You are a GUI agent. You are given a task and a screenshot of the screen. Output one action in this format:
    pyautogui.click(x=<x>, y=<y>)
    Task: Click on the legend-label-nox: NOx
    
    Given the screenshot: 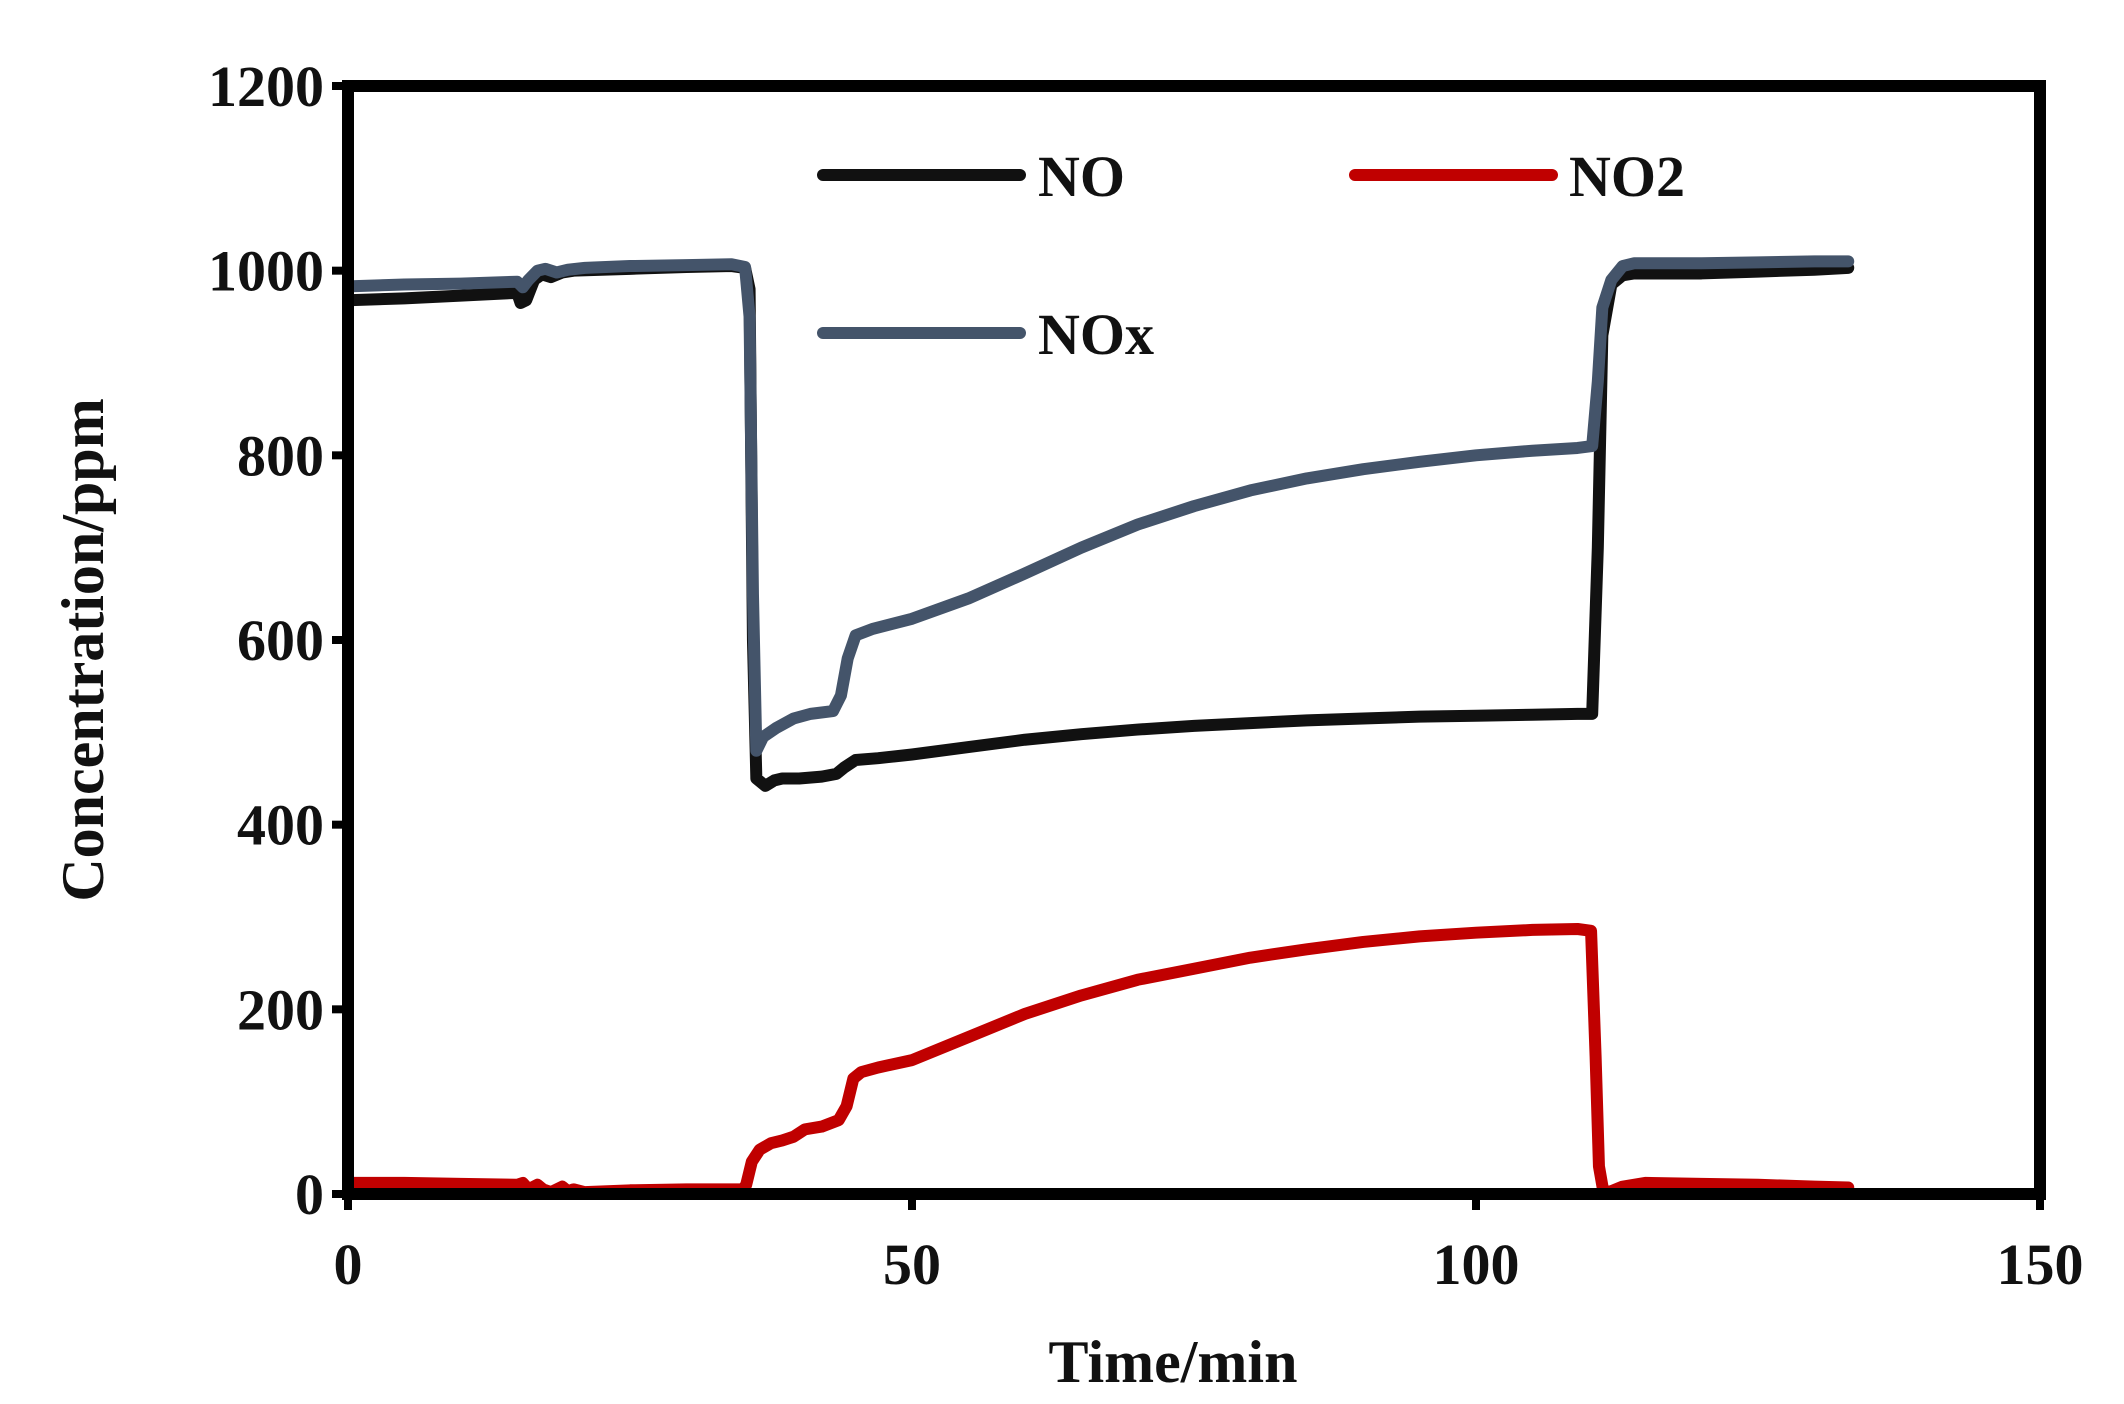 What is the action you would take?
    pyautogui.click(x=1096, y=334)
    